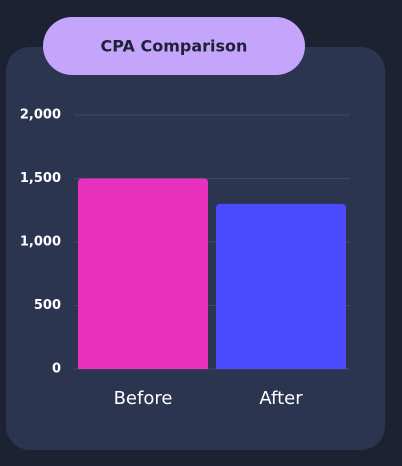 The width and height of the screenshot is (402, 466). I want to click on y-tick-label: 1,500, so click(40, 178).